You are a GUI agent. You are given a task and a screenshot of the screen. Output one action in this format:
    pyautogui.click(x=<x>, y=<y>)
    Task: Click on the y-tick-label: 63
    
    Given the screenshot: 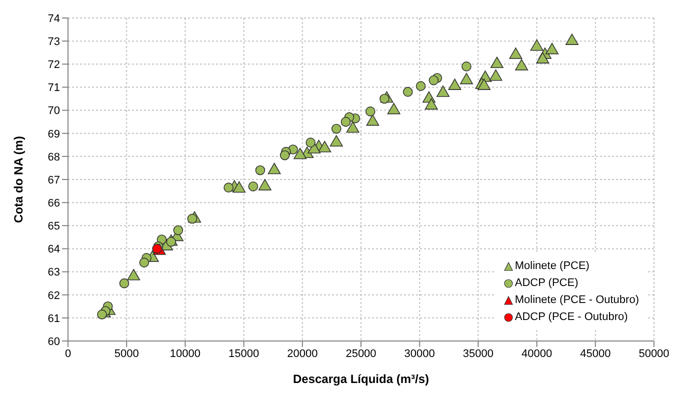 What is the action you would take?
    pyautogui.click(x=54, y=272)
    